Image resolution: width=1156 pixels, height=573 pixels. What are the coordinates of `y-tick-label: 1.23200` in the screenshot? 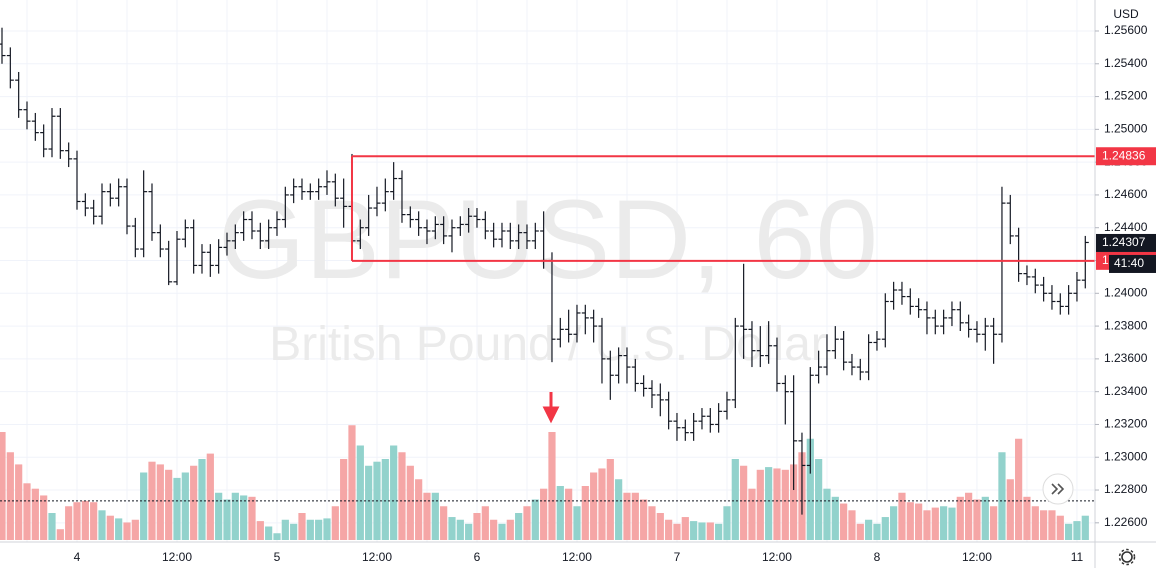 It's located at (1126, 424).